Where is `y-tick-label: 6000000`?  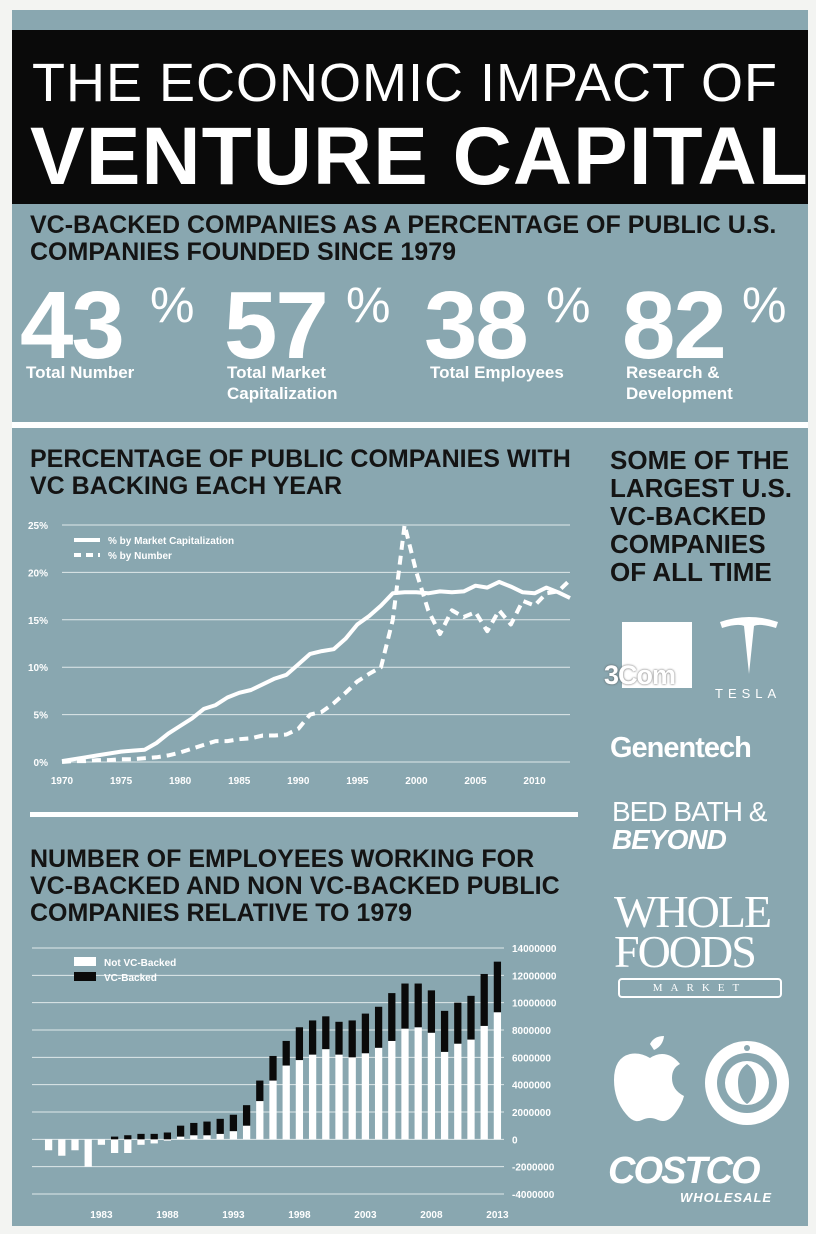
y-tick-label: 6000000 is located at coordinates (531, 1058).